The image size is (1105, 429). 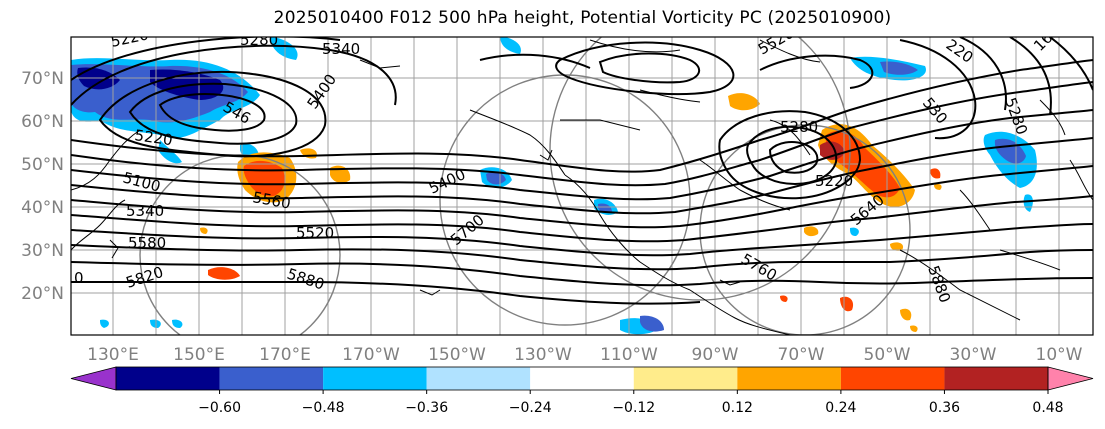 I want to click on colorbar-tick-label: 0.12, so click(x=737, y=408).